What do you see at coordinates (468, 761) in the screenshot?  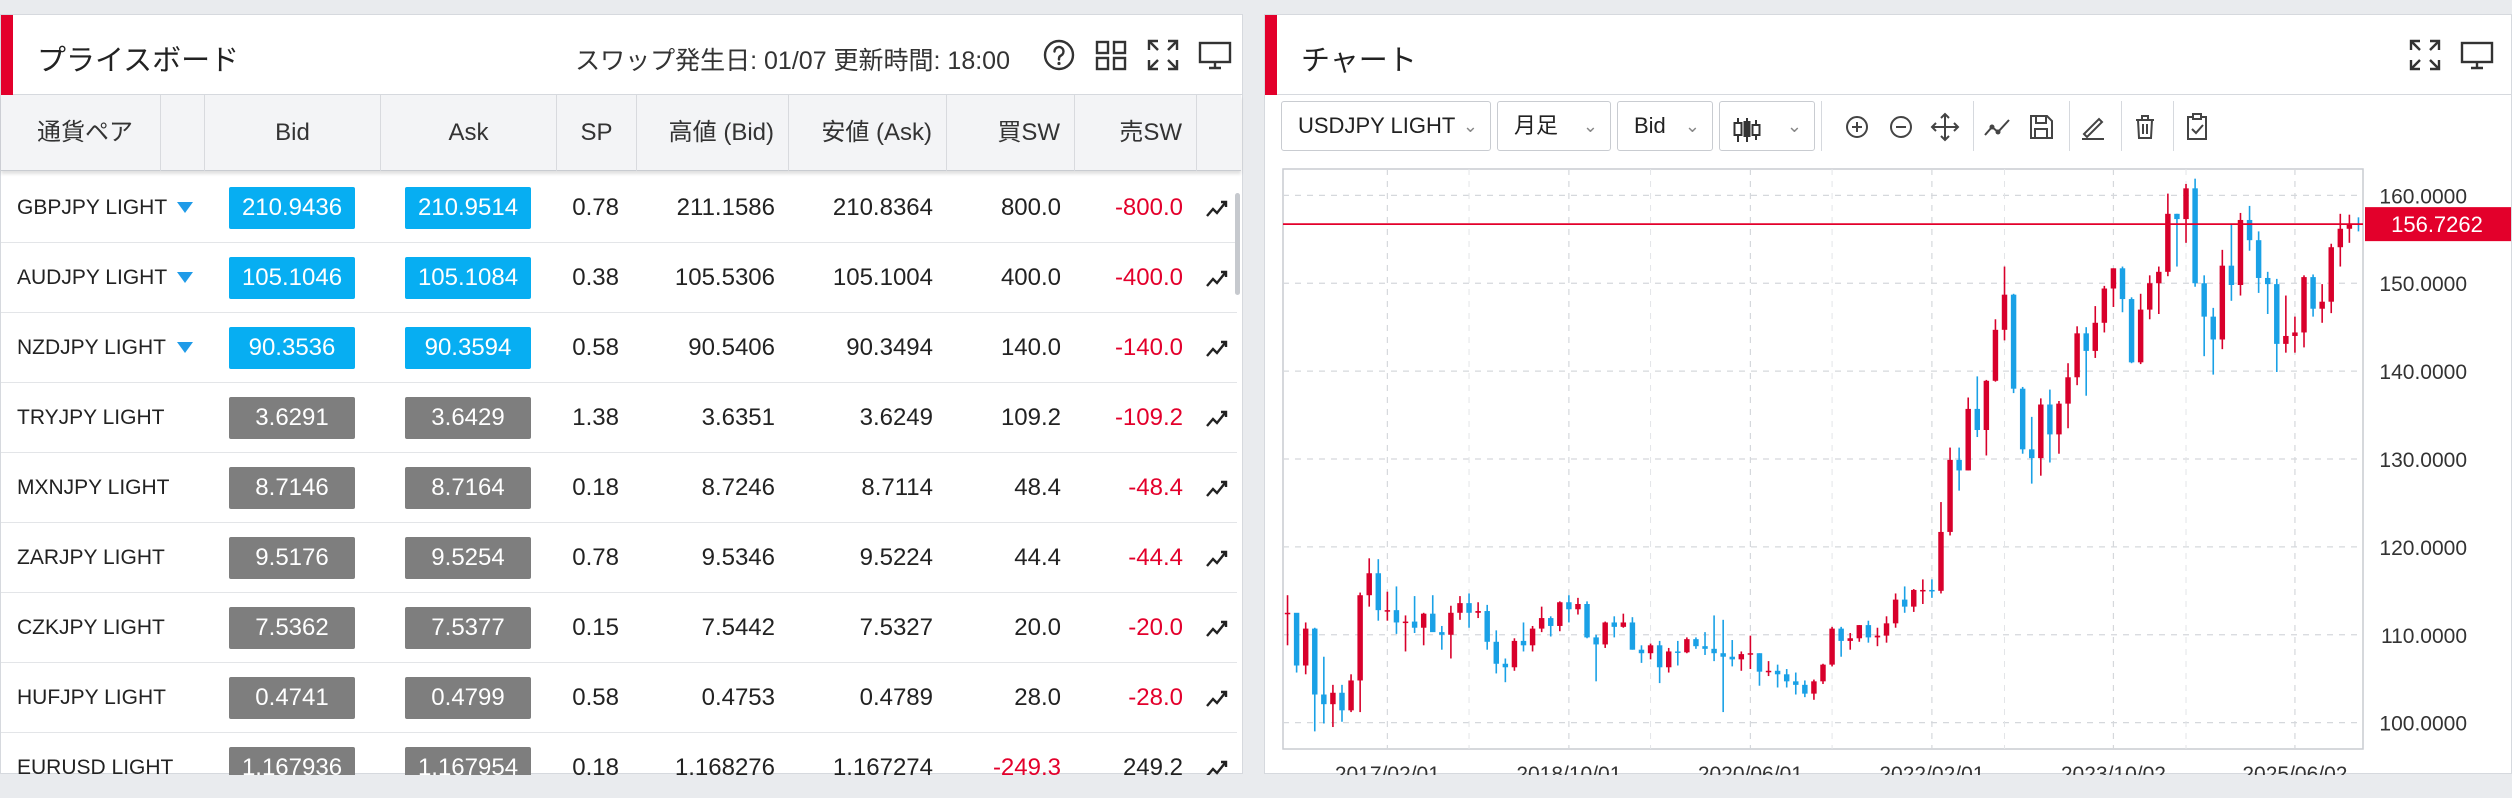 I see `ask-price-button: 1.167954` at bounding box center [468, 761].